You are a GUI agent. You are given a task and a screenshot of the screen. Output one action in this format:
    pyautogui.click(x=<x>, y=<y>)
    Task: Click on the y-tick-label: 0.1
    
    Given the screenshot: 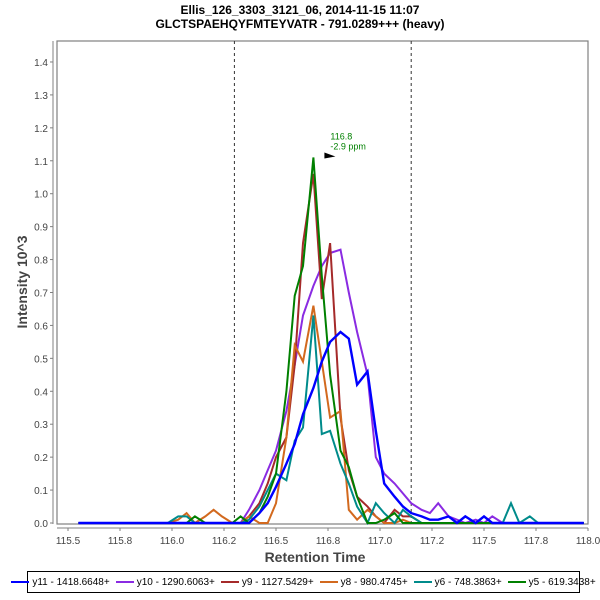 What is the action you would take?
    pyautogui.click(x=41, y=491)
    